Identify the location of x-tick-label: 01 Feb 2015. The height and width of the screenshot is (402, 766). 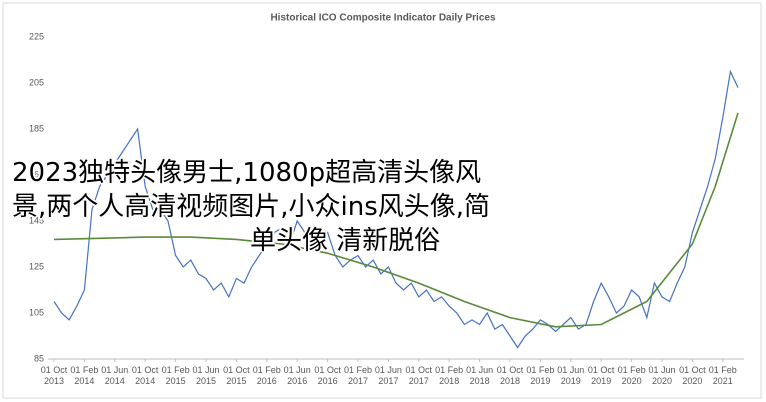
(175, 375).